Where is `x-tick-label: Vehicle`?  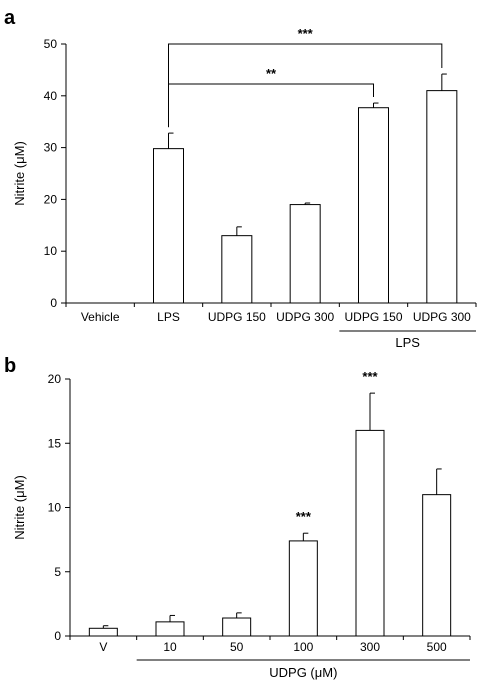 x-tick-label: Vehicle is located at coordinates (100, 317).